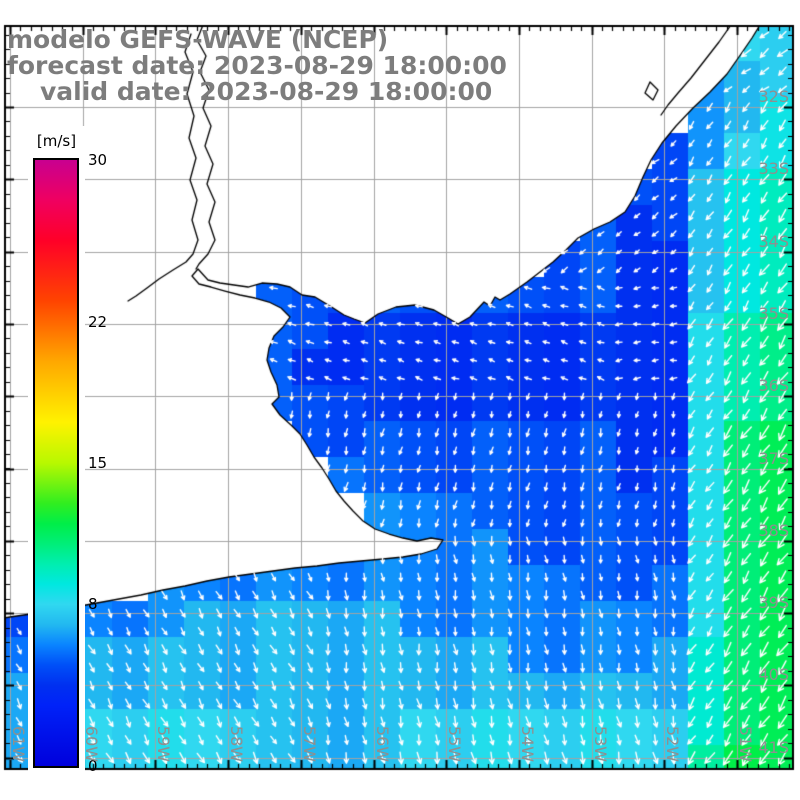 This screenshot has height=800, width=800. Describe the element at coordinates (98, 321) in the screenshot. I see `colorbar-tick-label: 22` at that location.